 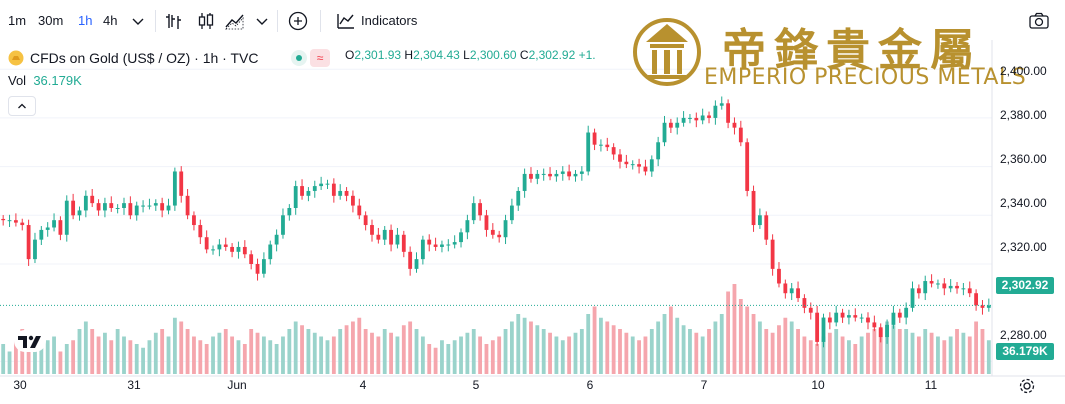 I want to click on time-axis-label: 7, so click(x=704, y=385).